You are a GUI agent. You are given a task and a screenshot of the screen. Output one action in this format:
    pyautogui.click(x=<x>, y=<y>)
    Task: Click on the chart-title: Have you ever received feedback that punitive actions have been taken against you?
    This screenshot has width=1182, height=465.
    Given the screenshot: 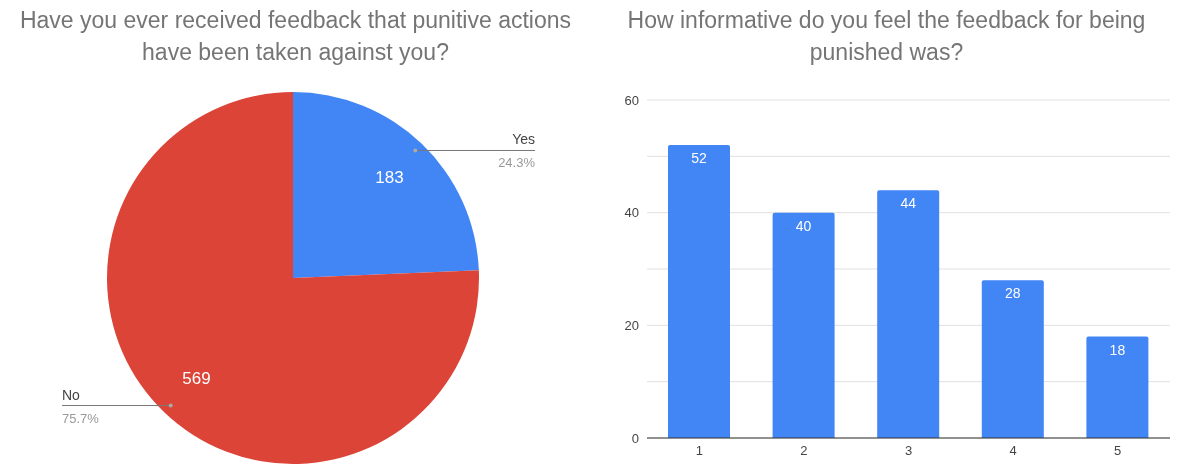 What is the action you would take?
    pyautogui.click(x=295, y=36)
    